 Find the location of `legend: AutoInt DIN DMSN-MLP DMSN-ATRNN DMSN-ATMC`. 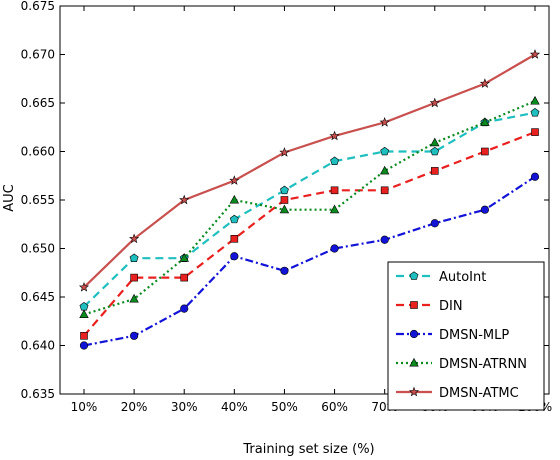

legend: AutoInt DIN DMSN-MLP DMSN-ATRNN DMSN-ATMC is located at coordinates (466, 336).